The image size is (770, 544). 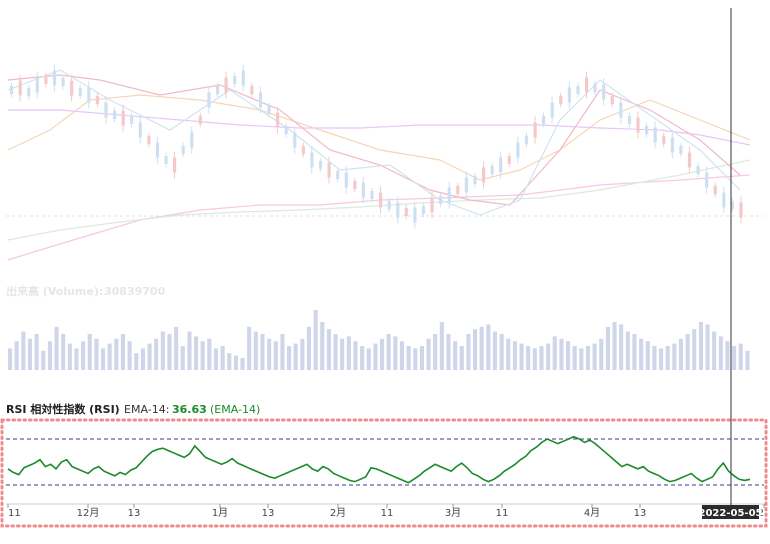 I want to click on price-overlay-line, so click(x=379, y=200).